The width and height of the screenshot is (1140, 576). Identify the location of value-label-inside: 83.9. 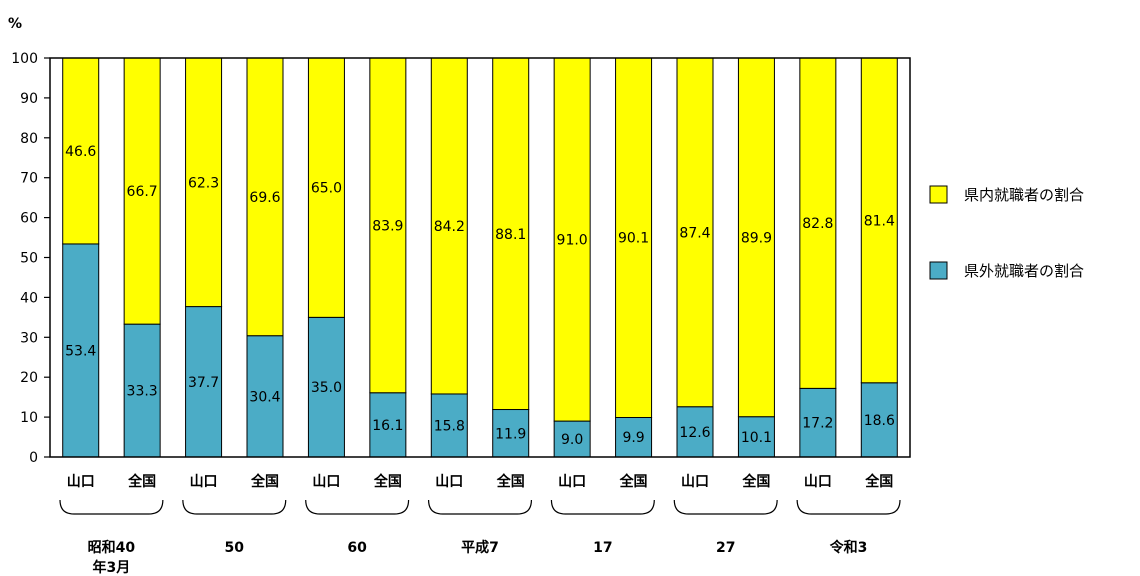
(387, 226).